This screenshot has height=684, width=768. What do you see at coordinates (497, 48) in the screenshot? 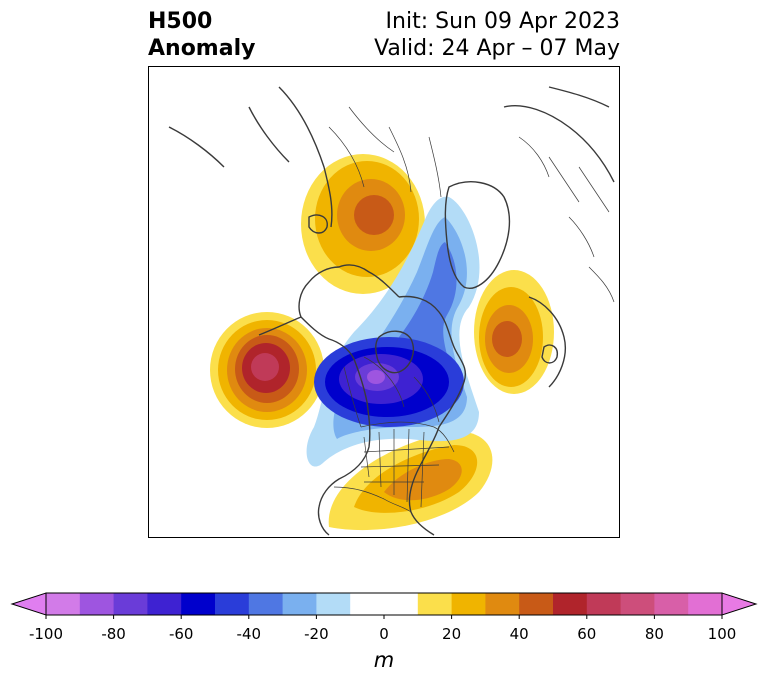
I see `valid-range: Valid: 24 Apr – 07 May` at bounding box center [497, 48].